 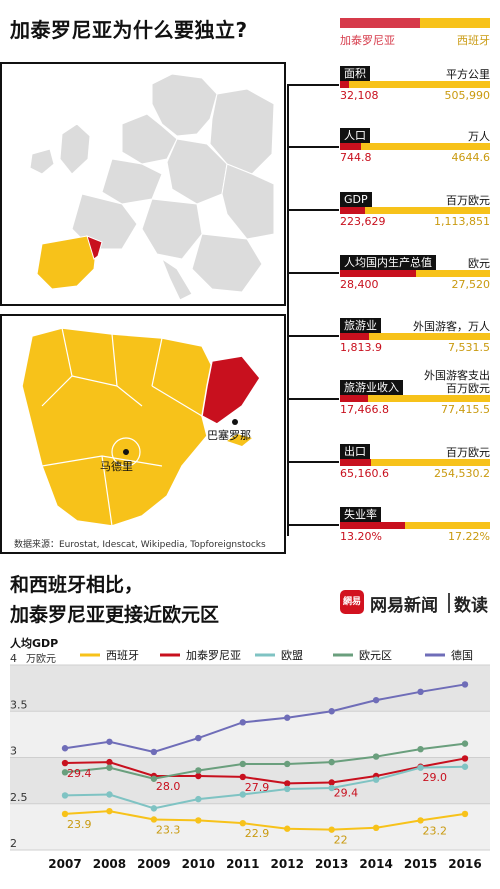 What do you see at coordinates (471, 606) in the screenshot?
I see `logo-suffix: 数读` at bounding box center [471, 606].